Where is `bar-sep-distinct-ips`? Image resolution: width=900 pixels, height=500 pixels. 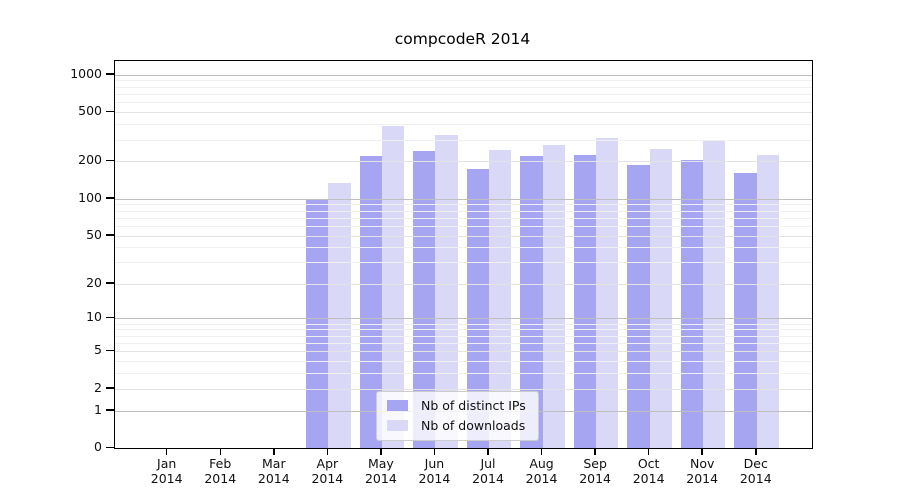
bar-sep-distinct-ips is located at coordinates (585, 301).